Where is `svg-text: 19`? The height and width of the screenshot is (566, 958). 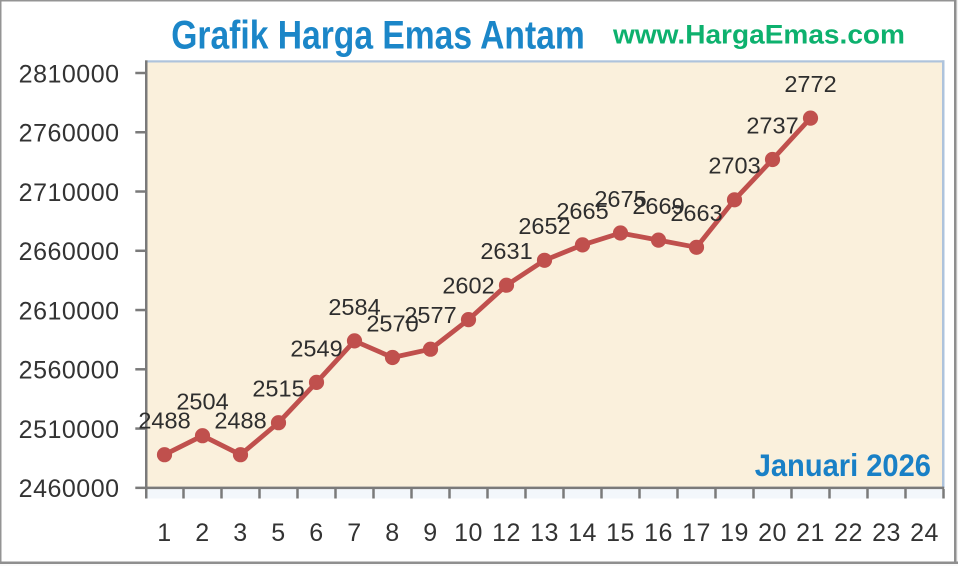 svg-text: 19 is located at coordinates (734, 533).